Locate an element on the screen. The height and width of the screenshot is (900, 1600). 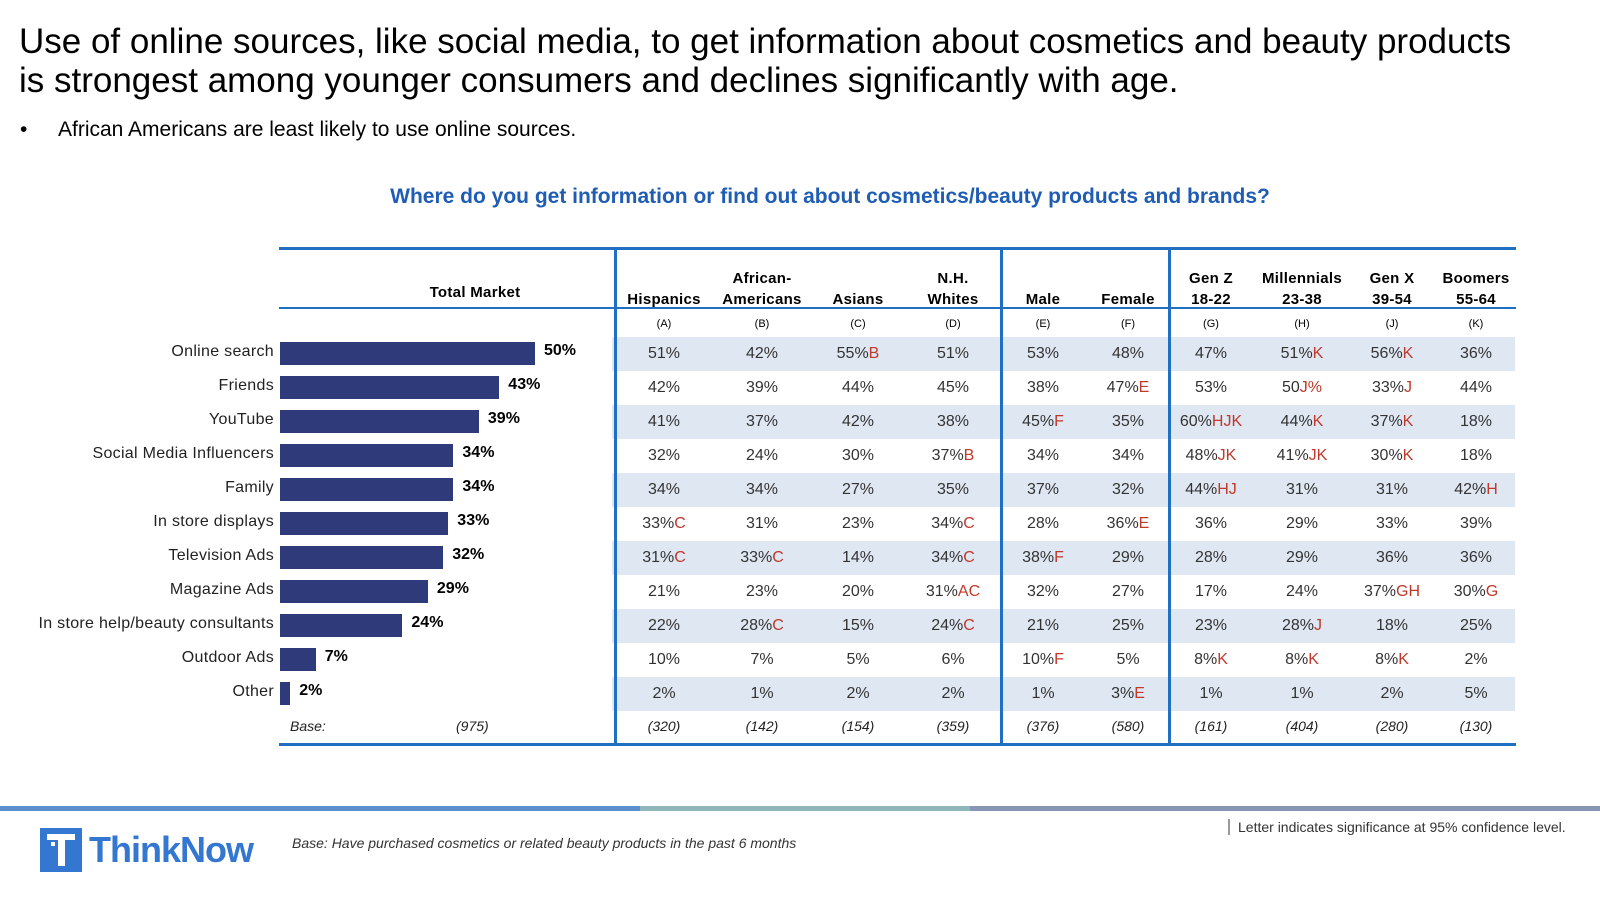
row-label: Friends is located at coordinates (246, 385).